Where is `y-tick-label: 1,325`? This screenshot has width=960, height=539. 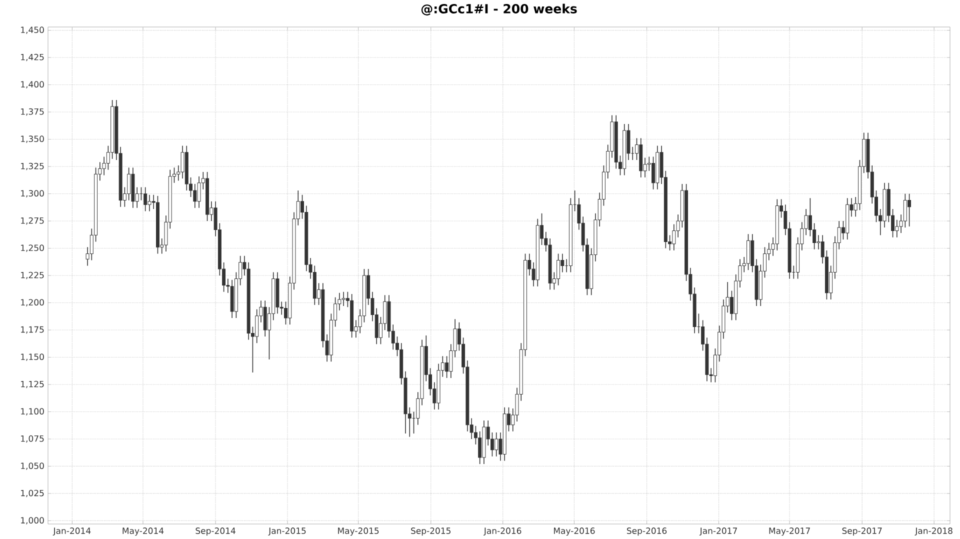 y-tick-label: 1,325 is located at coordinates (32, 166).